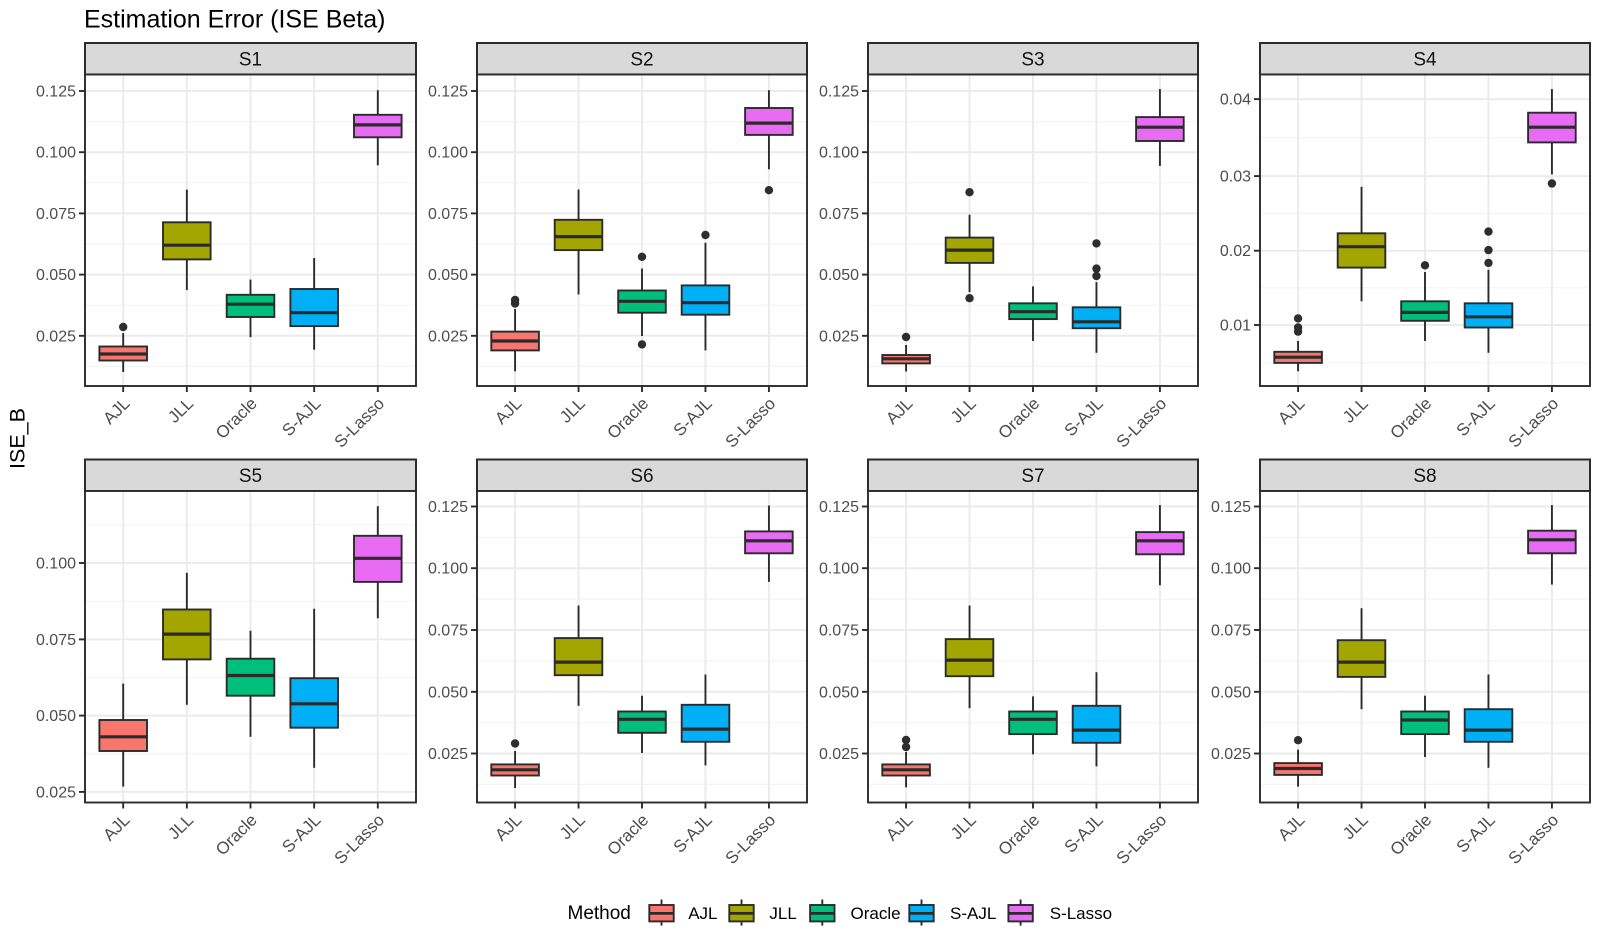 This screenshot has width=1600, height=935. What do you see at coordinates (973, 913) in the screenshot?
I see `svg-text: S-AJL` at bounding box center [973, 913].